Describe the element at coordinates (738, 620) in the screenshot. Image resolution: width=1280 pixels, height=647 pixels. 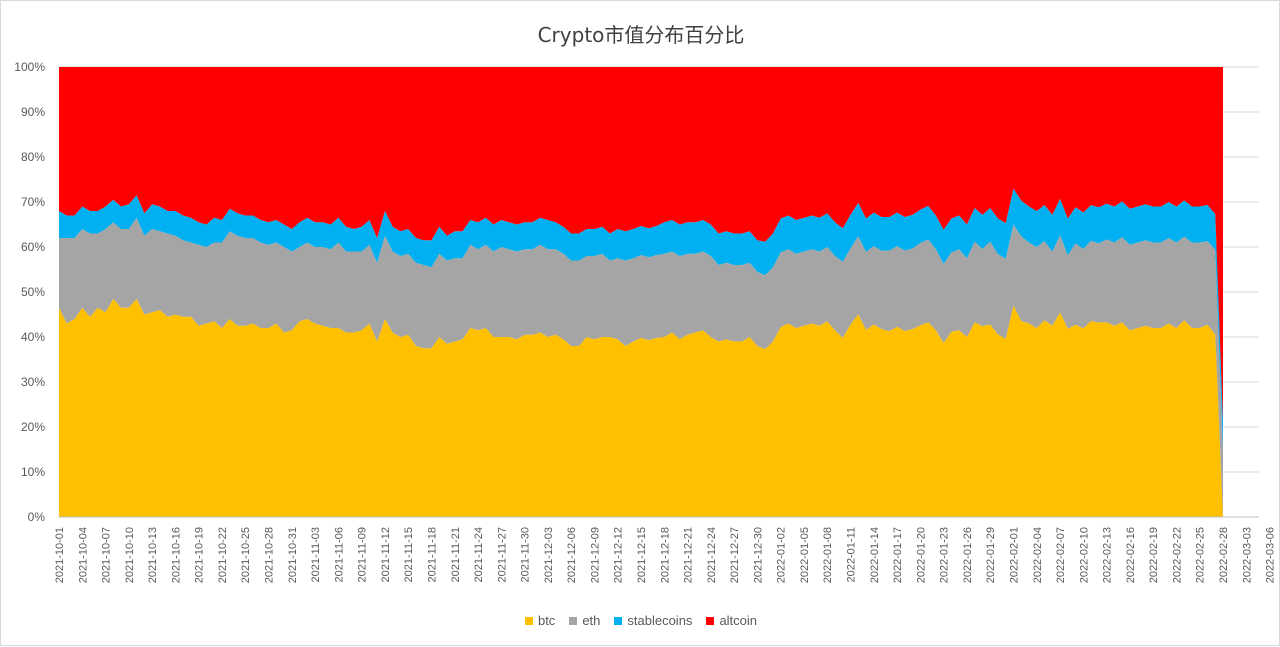
I see `legend-label: altcoin` at that location.